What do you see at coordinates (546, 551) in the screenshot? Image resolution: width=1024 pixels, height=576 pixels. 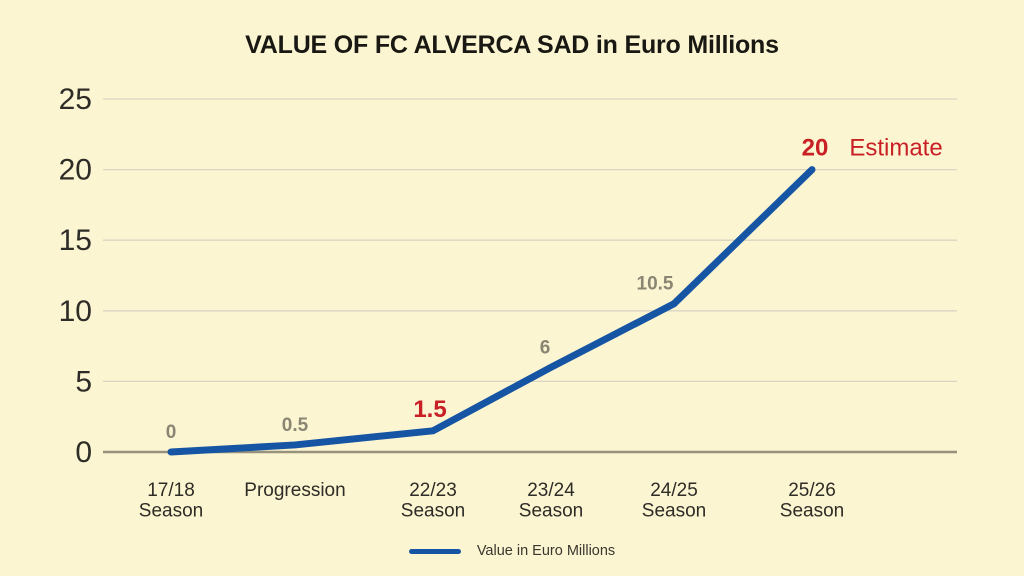 I see `legend-label: Value in Euro Millions` at bounding box center [546, 551].